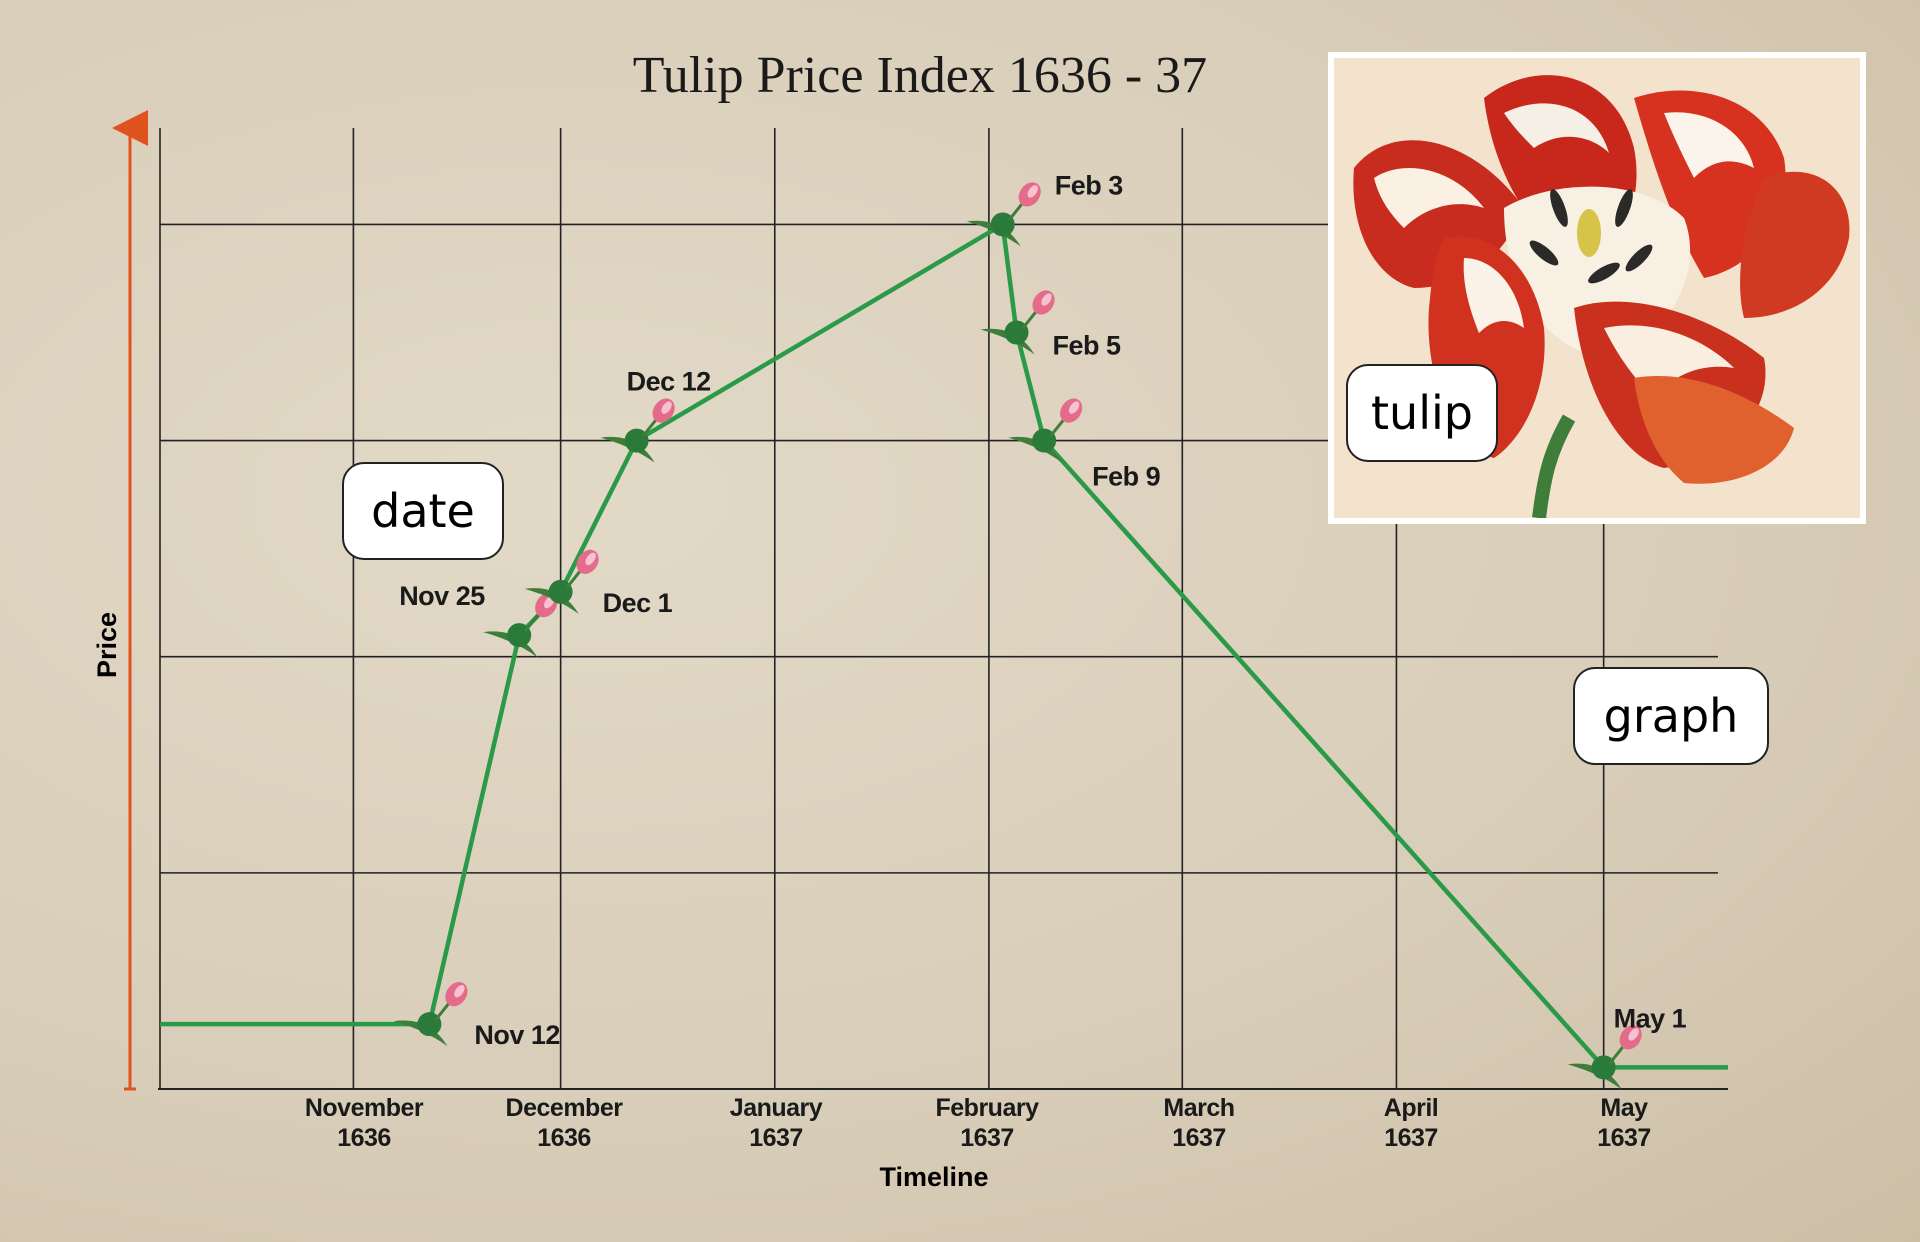 The width and height of the screenshot is (1920, 1242). Describe the element at coordinates (933, 1177) in the screenshot. I see `x-axis-title: Timeline` at that location.